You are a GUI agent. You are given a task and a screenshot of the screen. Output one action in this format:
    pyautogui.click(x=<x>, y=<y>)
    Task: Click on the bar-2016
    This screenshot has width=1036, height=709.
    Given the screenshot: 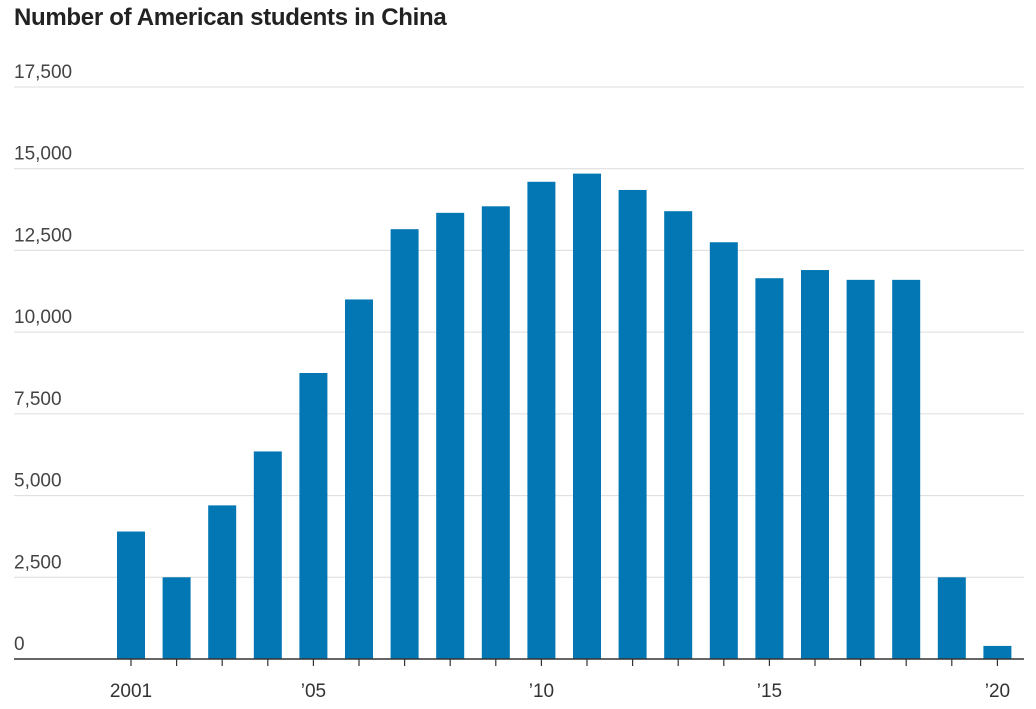 What is the action you would take?
    pyautogui.click(x=815, y=464)
    